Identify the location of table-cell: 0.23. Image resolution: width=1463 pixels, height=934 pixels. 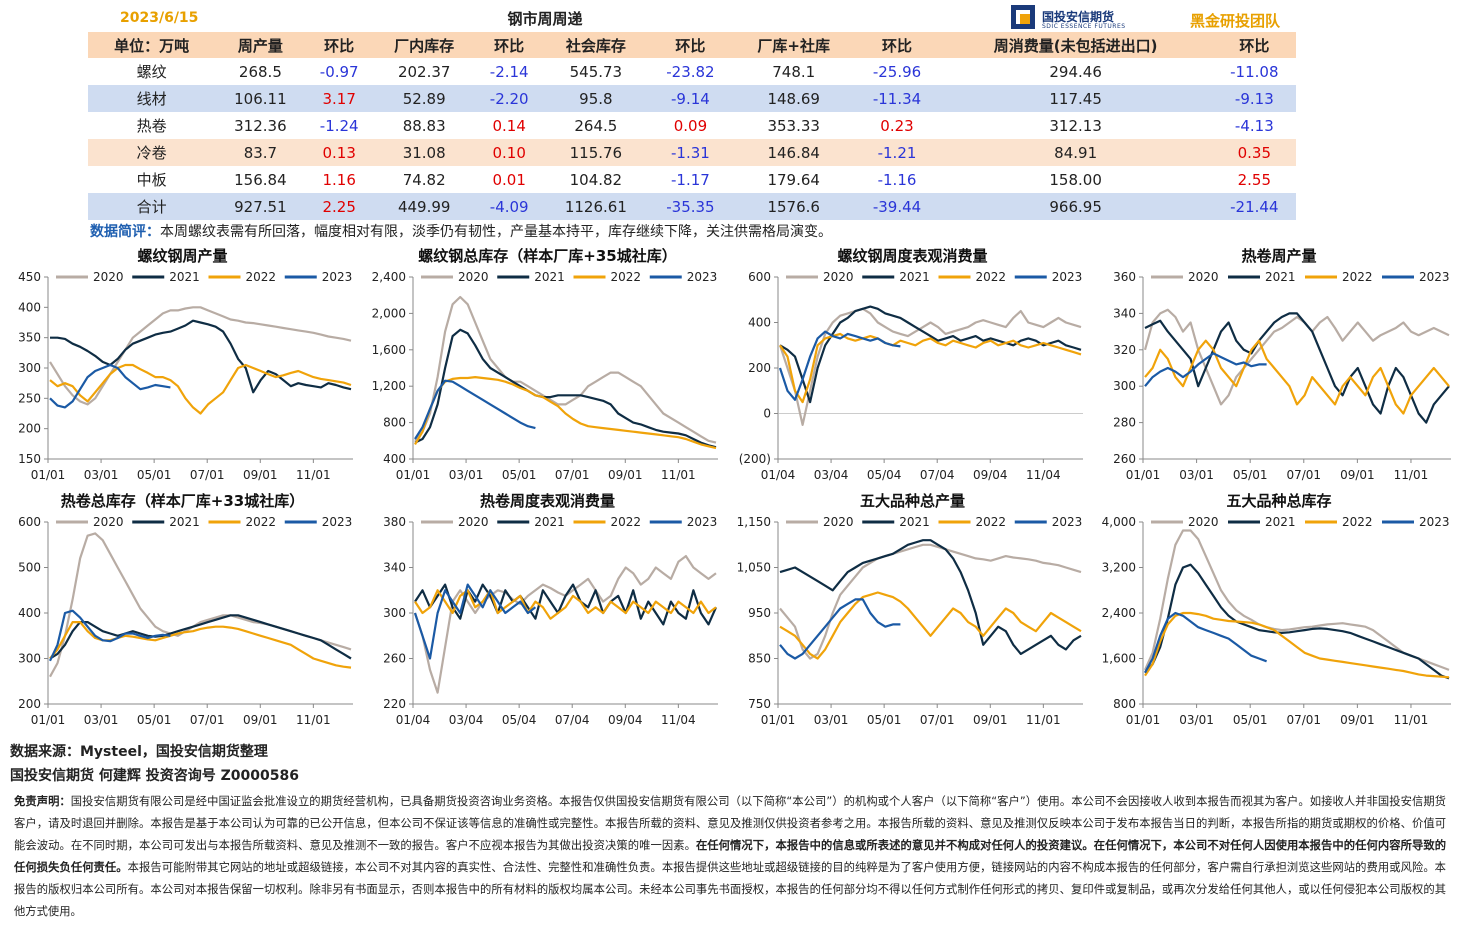
(897, 125).